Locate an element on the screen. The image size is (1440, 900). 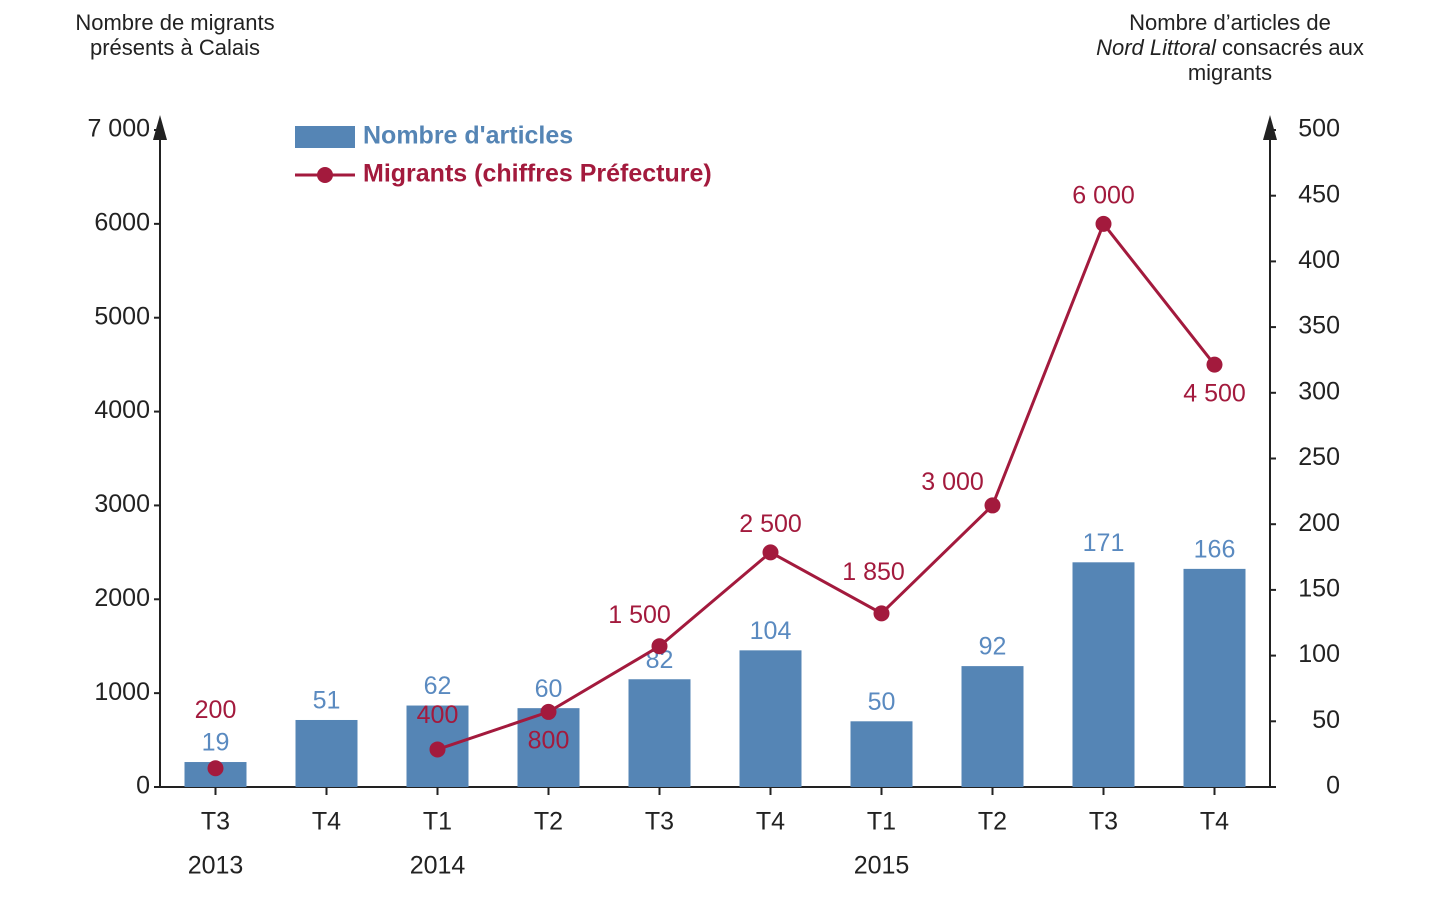
line-value-label: 1 850 is located at coordinates (873, 572).